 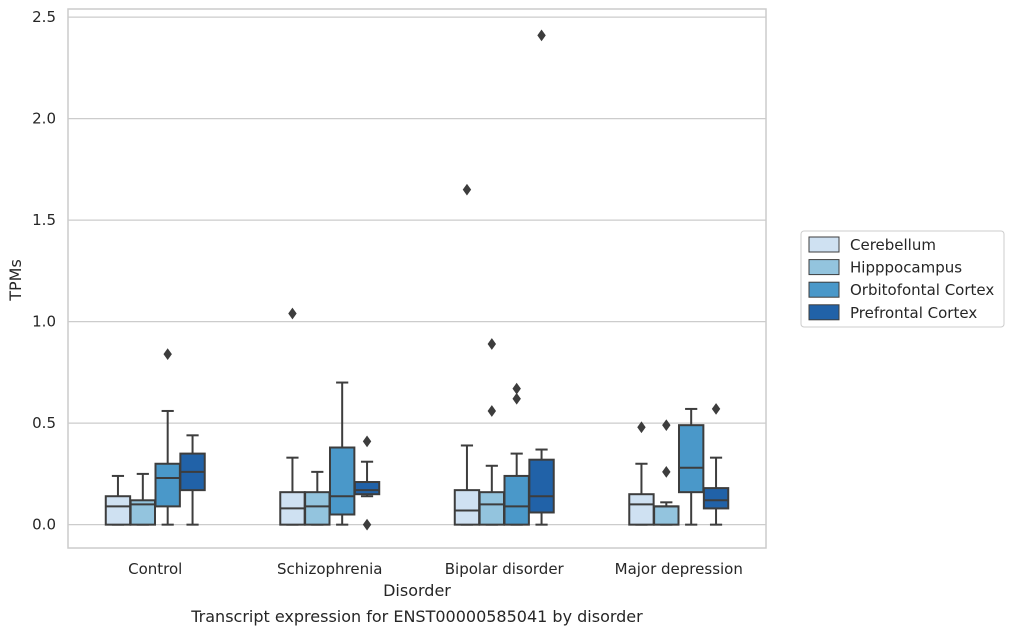 I want to click on y-tick-label: 2.0, so click(x=44, y=119).